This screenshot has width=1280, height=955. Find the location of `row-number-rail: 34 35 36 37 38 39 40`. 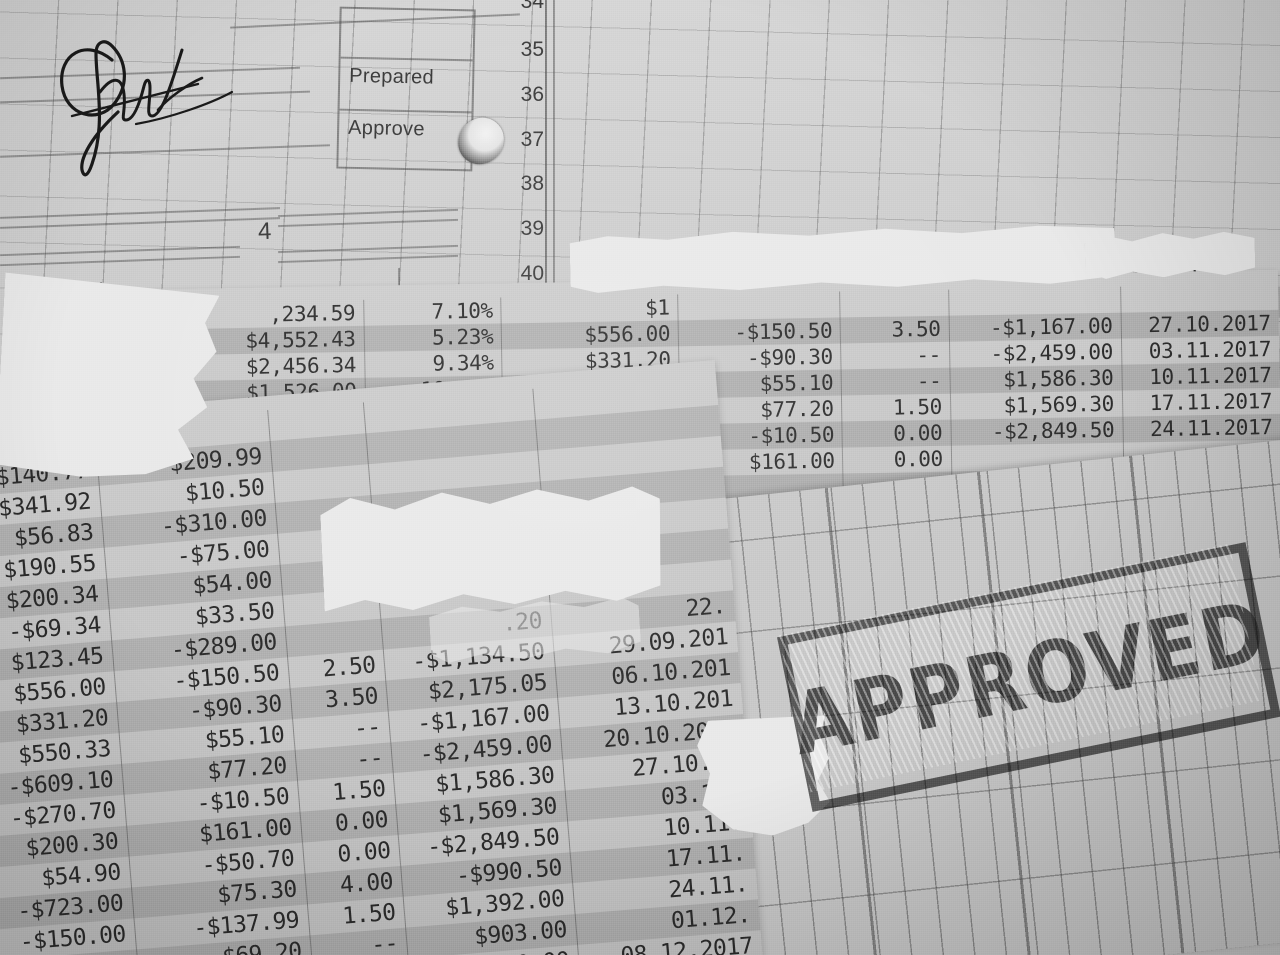

row-number-rail: 34 35 36 37 38 39 40 is located at coordinates (530, 145).